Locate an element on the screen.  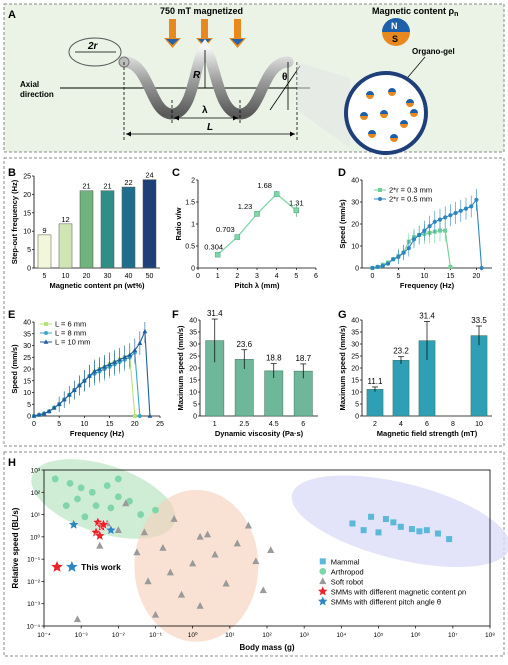
x-tick-label: 1 is located at coordinates (215, 424).